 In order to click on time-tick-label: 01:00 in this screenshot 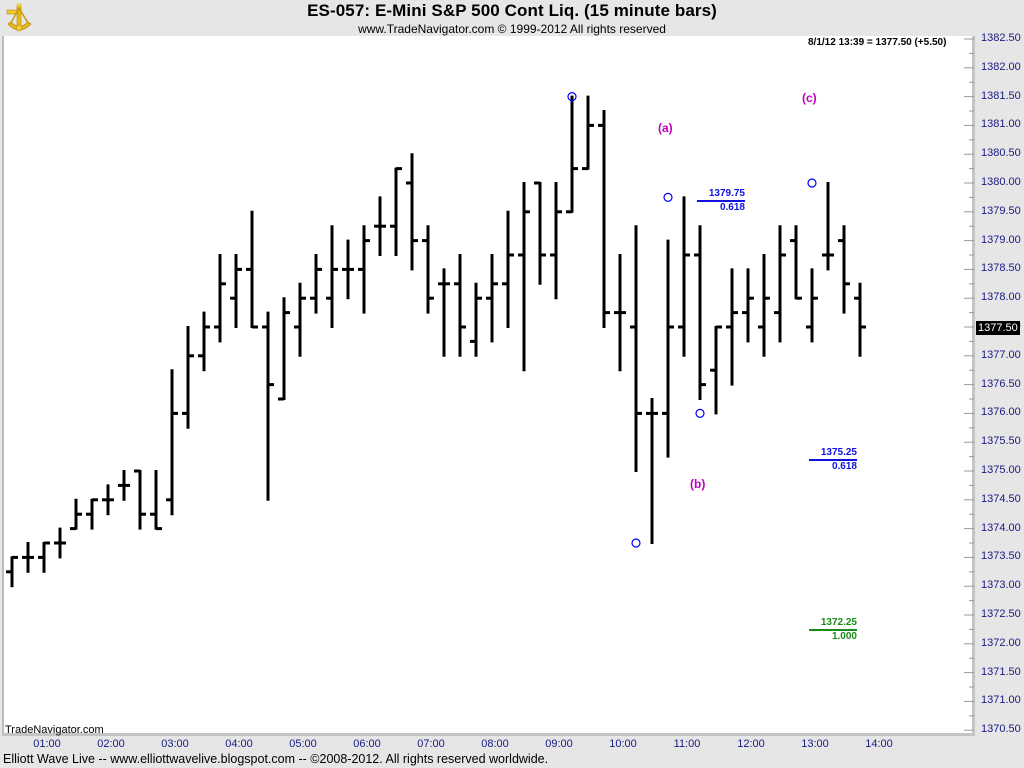, I will do `click(47, 744)`.